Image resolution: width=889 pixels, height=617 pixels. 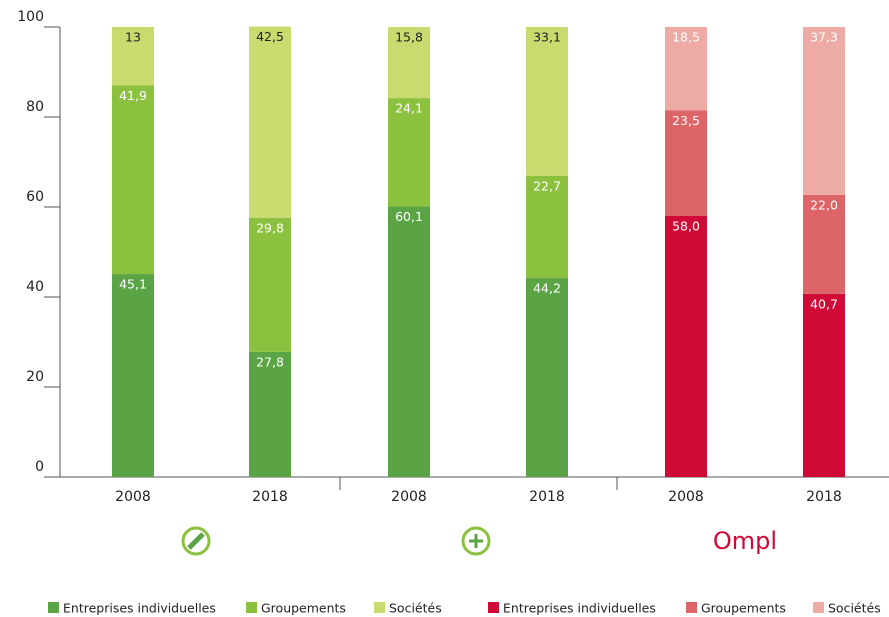 What do you see at coordinates (30, 17) in the screenshot?
I see `y-tick-label: 100` at bounding box center [30, 17].